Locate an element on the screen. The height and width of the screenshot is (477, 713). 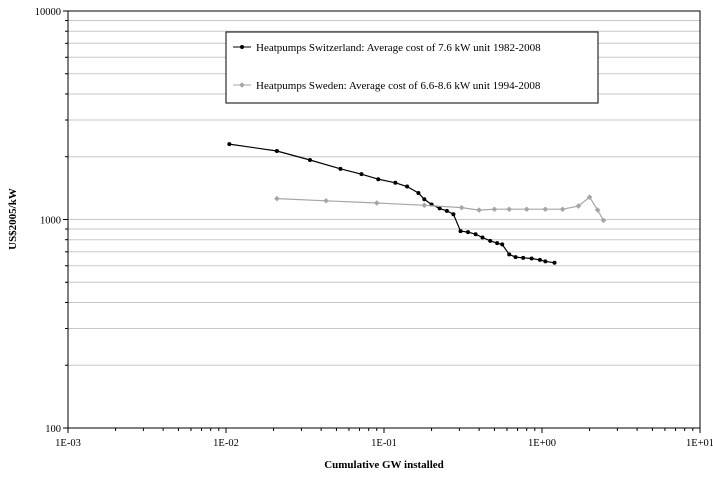
x-axis-title: Cumulative GW installed is located at coordinates (384, 465).